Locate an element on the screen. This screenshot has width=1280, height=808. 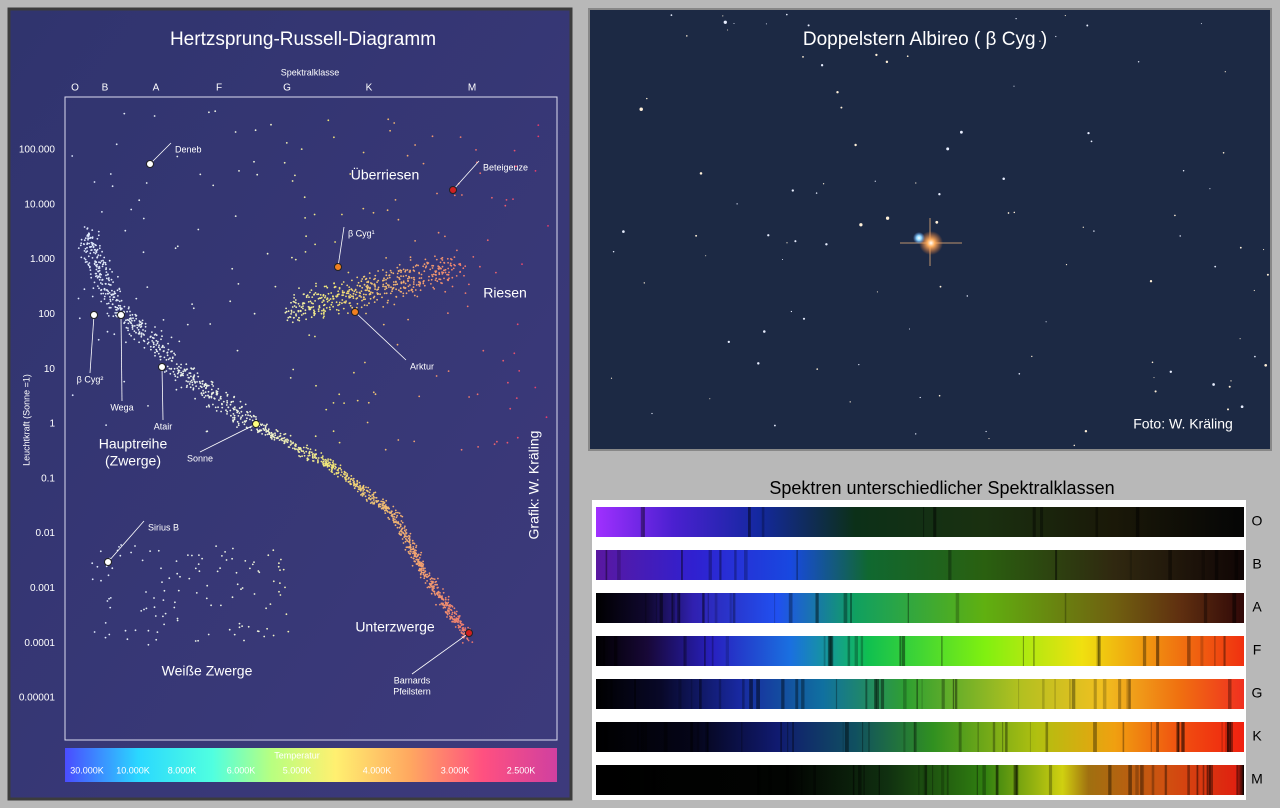
leader-line is located at coordinates (162, 393).